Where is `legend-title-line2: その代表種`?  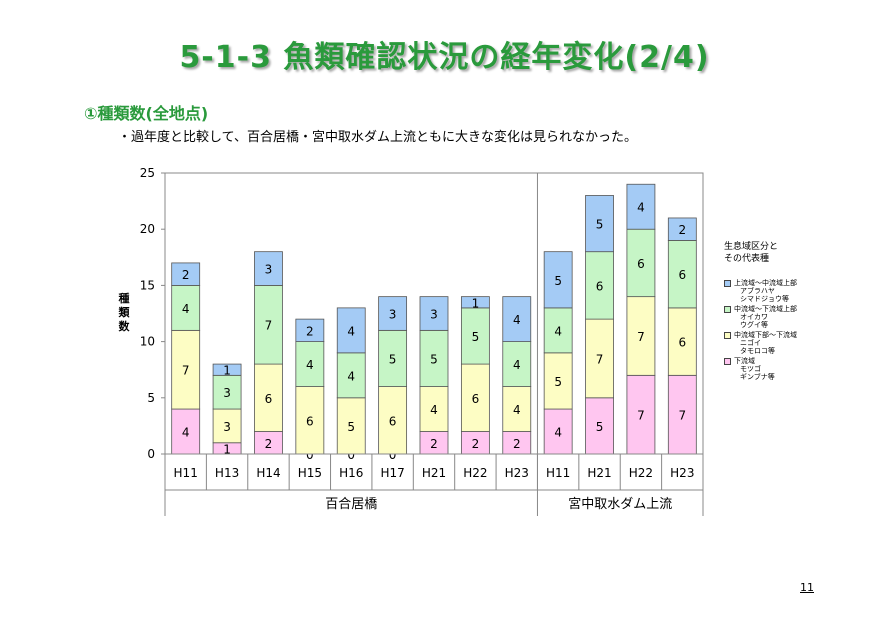
legend-title-line2: その代表種 is located at coordinates (747, 259).